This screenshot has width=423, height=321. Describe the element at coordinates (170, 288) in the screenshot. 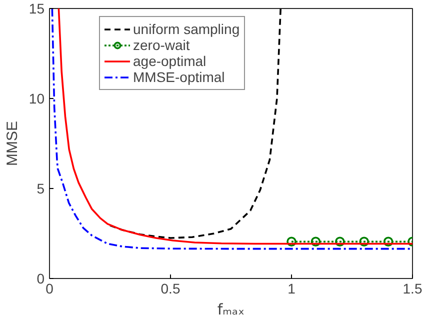

I see `x-tick-label: 0.5` at that location.